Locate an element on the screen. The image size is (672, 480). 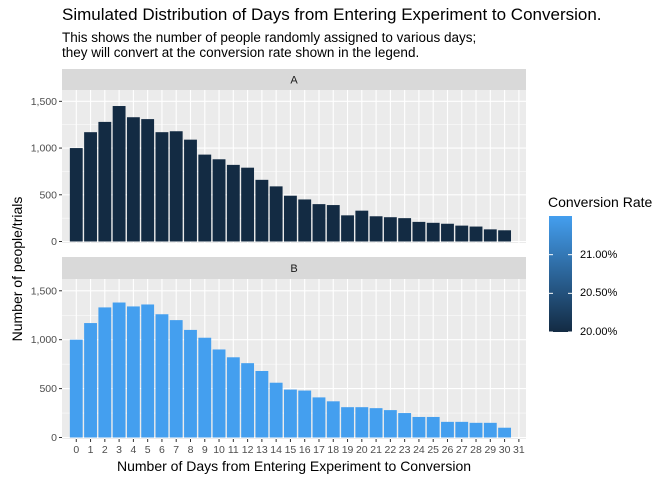
x-tick-label: 26 is located at coordinates (448, 450).